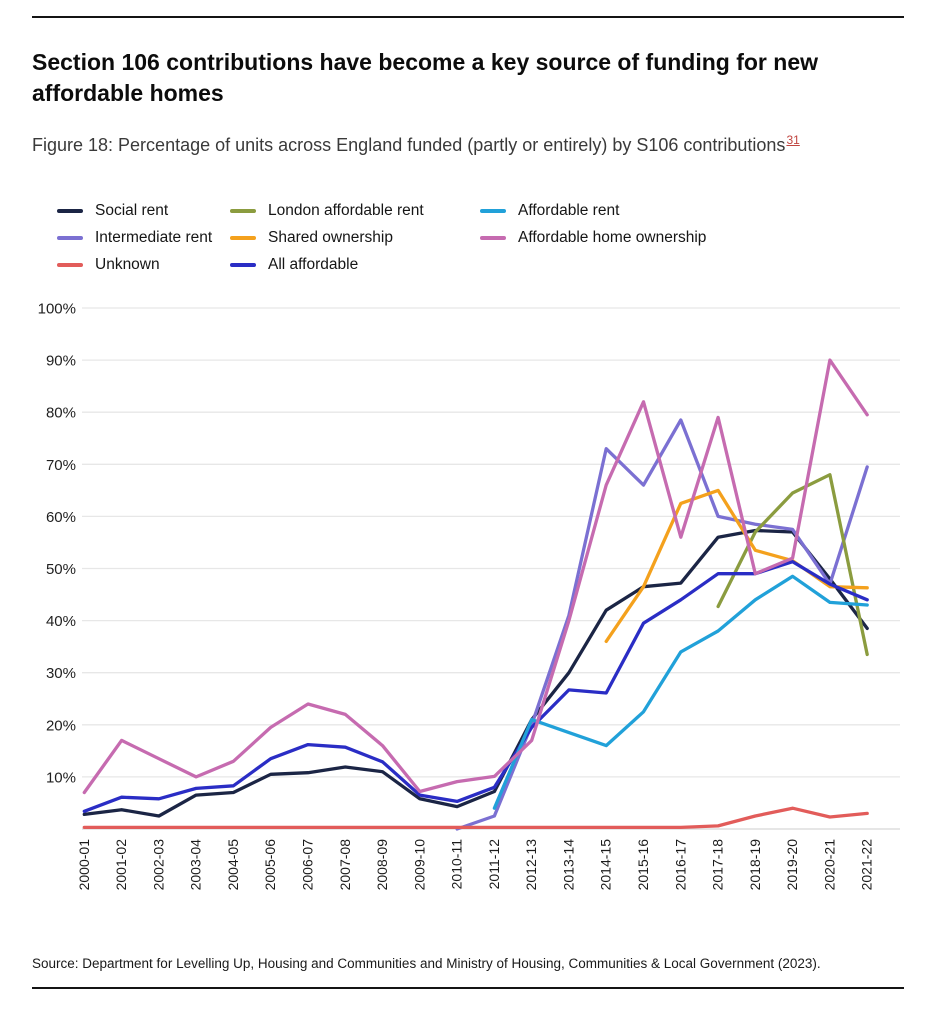 Image resolution: width=936 pixels, height=1024 pixels. What do you see at coordinates (569, 210) in the screenshot?
I see `legend-label: Affordable rent` at bounding box center [569, 210].